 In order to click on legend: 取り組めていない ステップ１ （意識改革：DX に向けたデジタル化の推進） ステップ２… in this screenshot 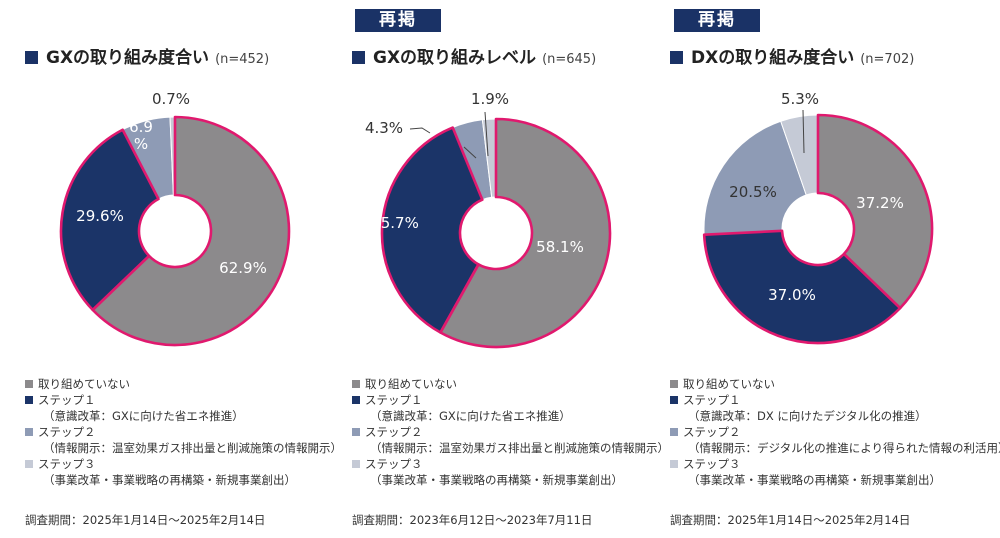, I will do `click(835, 432)`.